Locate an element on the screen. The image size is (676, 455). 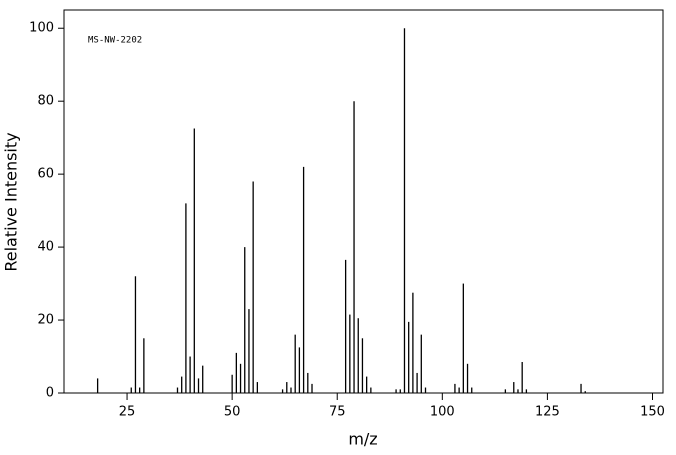
y-tick-label: 20 is located at coordinates (45, 320).